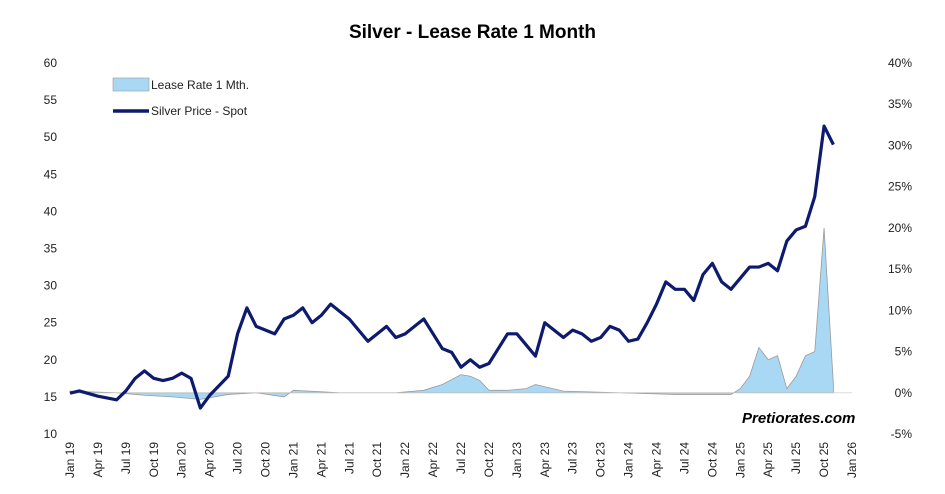 This screenshot has height=494, width=945. What do you see at coordinates (51, 434) in the screenshot?
I see `left-axis-tick-label: 10` at bounding box center [51, 434].